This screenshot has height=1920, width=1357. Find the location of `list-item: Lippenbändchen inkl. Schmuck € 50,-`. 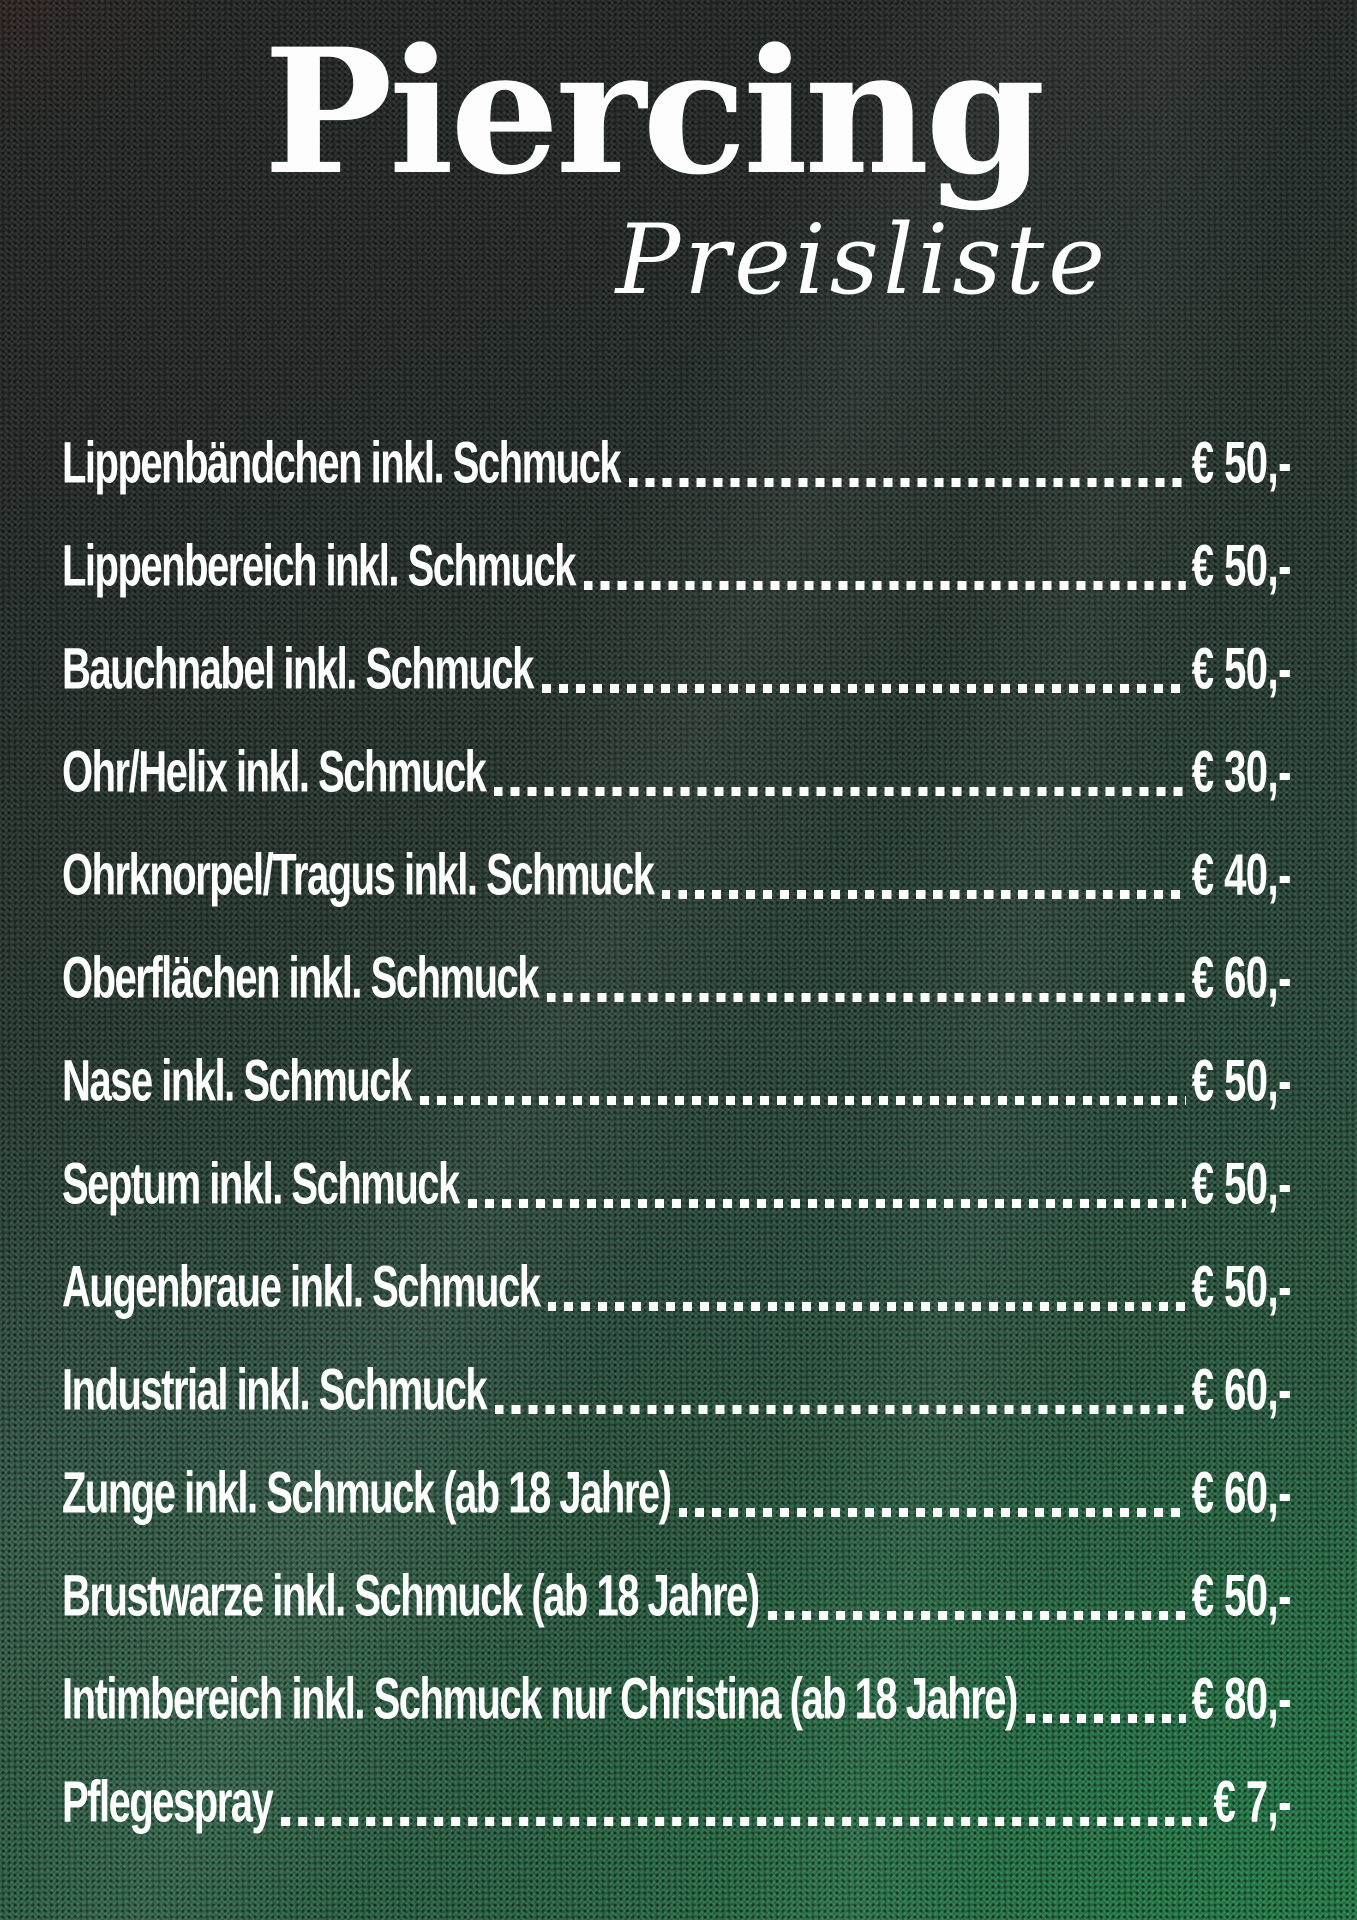

list-item: Lippenbändchen inkl. Schmuck € 50,- is located at coordinates (677, 464).